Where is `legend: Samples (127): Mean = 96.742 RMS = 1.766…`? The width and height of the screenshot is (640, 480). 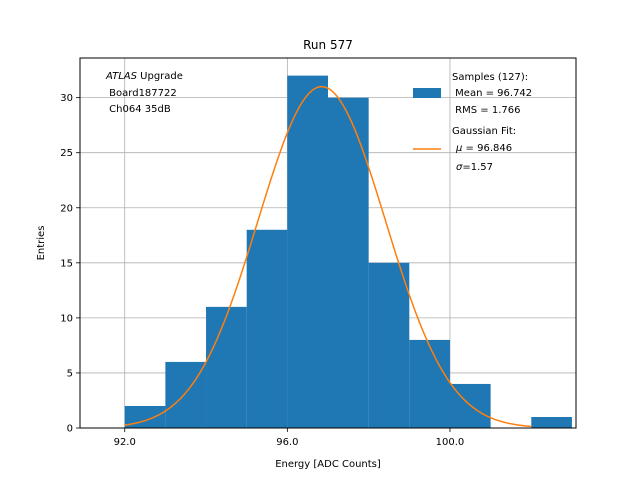 legend: Samples (127): Mean = 96.742 RMS = 1.766… is located at coordinates (472, 122).